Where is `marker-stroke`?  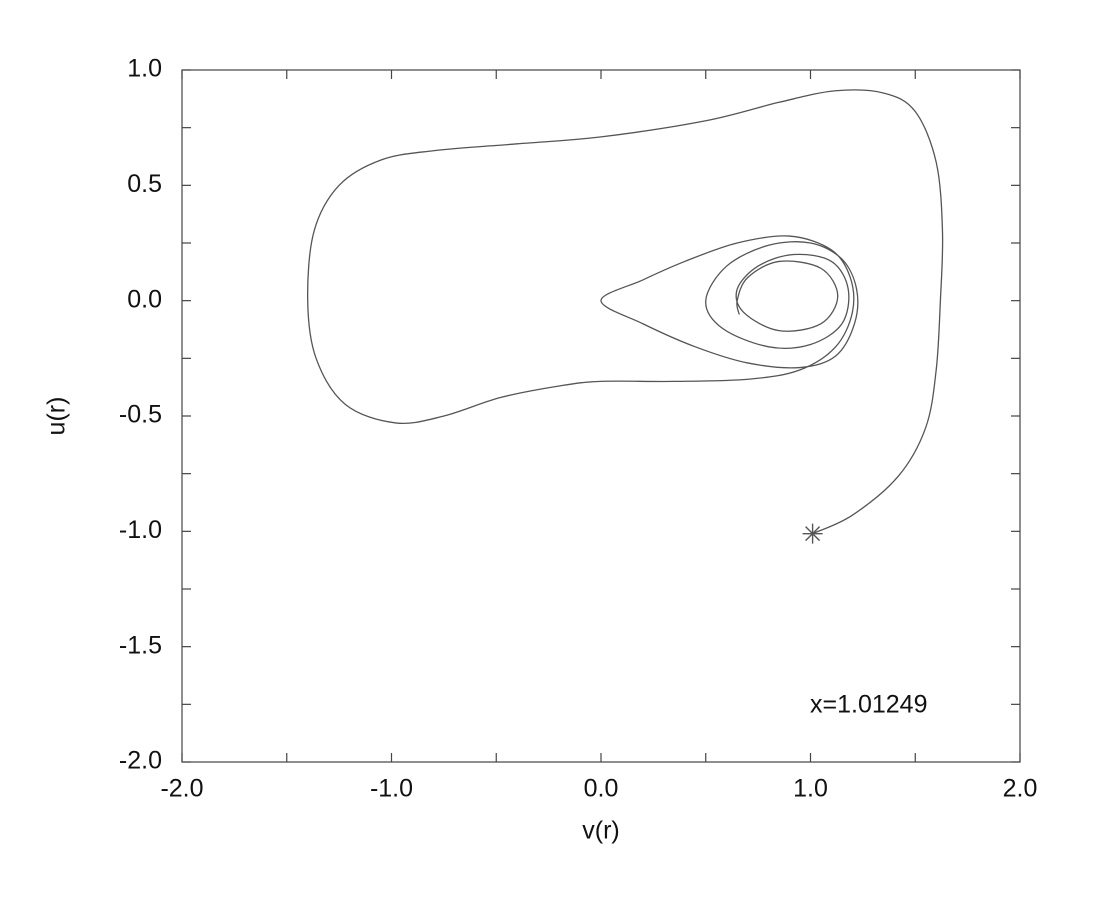 marker-stroke is located at coordinates (813, 534).